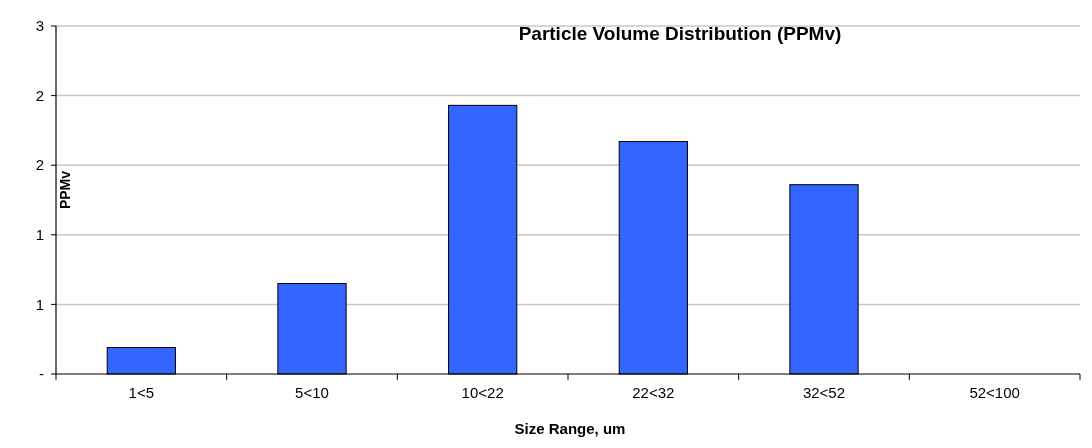 The image size is (1092, 448). Describe the element at coordinates (570, 428) in the screenshot. I see `x-axis-title: Size Range, um` at that location.